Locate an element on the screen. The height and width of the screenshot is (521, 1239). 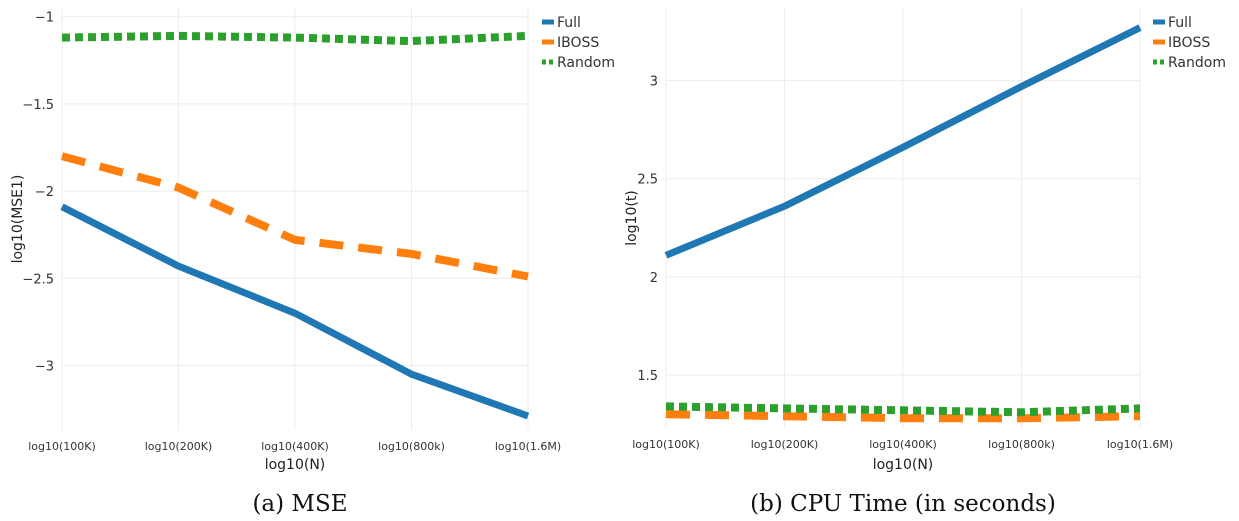
y-tick-label: 1.5 is located at coordinates (647, 376).